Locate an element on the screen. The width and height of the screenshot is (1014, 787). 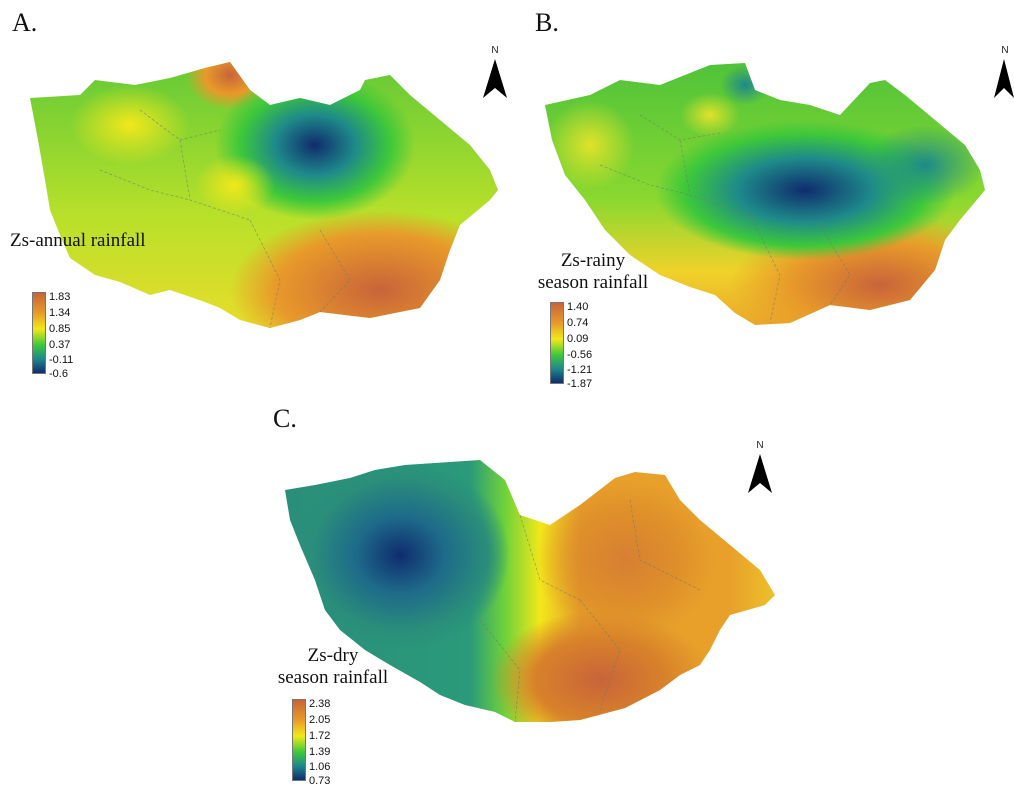
legend-tick: 1.39 is located at coordinates (320, 752).